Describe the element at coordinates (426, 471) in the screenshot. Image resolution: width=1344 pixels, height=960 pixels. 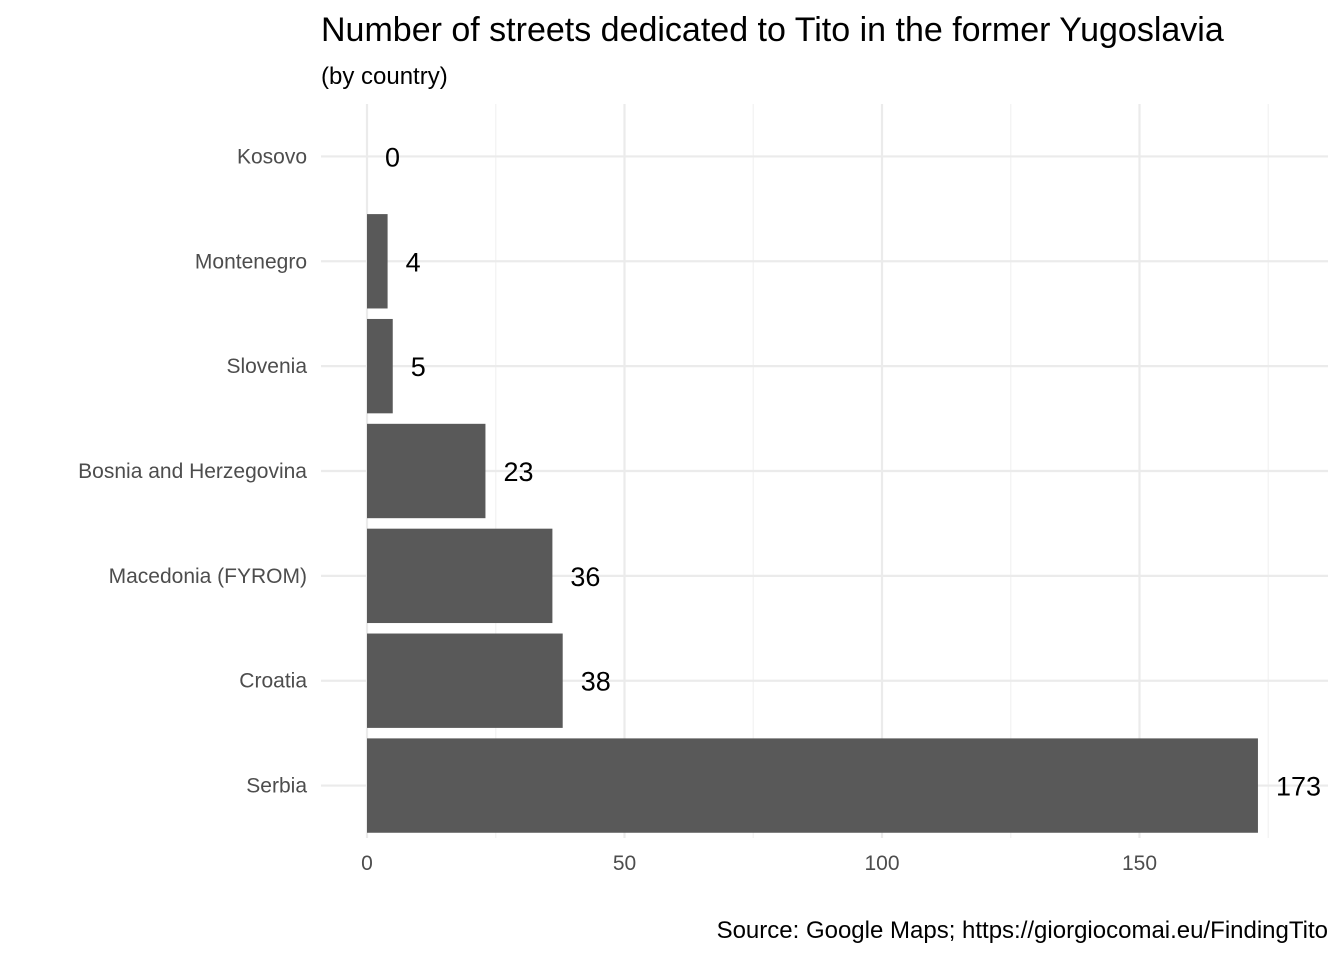
I see `bar-bosnia-and-herzegovina` at that location.